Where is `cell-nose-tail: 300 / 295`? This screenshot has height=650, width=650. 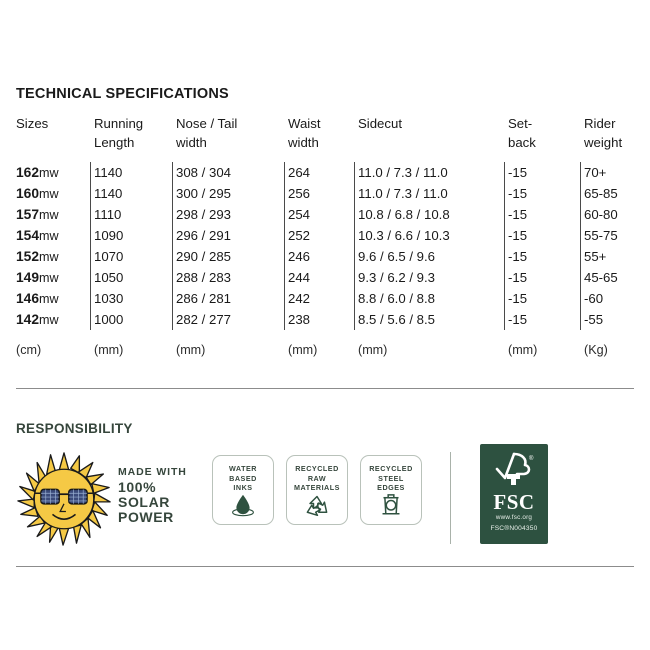
cell-nose-tail: 300 / 295 is located at coordinates (203, 193).